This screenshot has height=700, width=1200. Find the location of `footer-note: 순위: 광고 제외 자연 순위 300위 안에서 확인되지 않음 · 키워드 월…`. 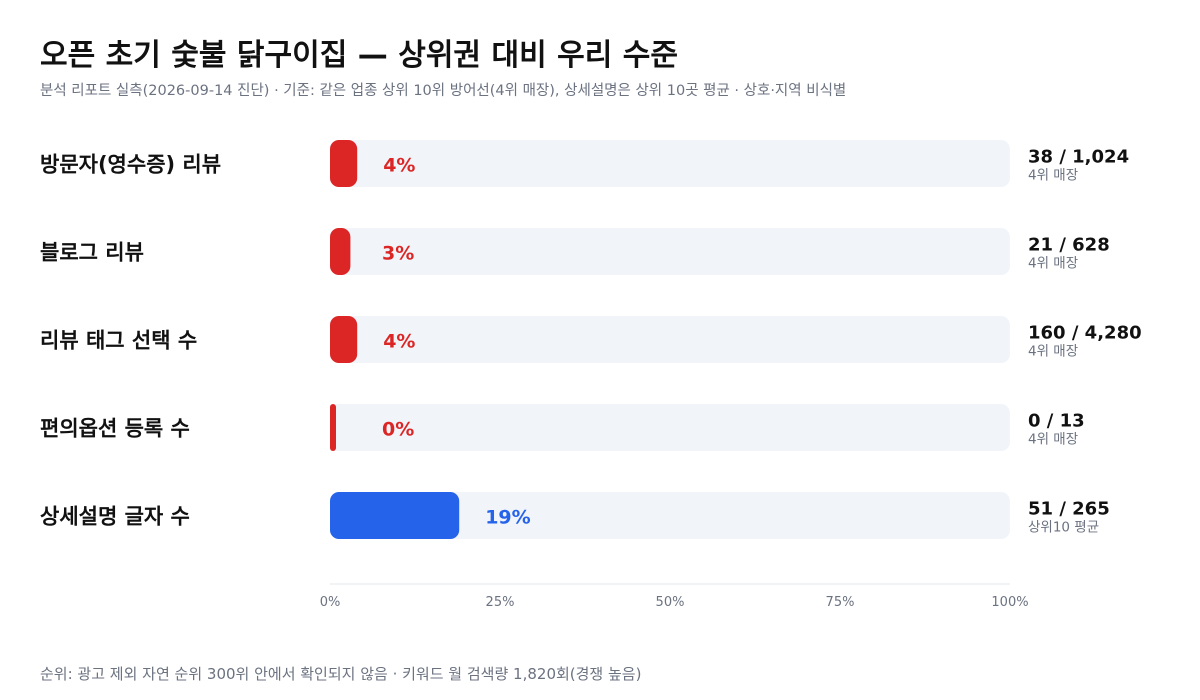

footer-note: 순위: 광고 제외 자연 순위 300위 안에서 확인되지 않음 · 키워드 월… is located at coordinates (341, 674).